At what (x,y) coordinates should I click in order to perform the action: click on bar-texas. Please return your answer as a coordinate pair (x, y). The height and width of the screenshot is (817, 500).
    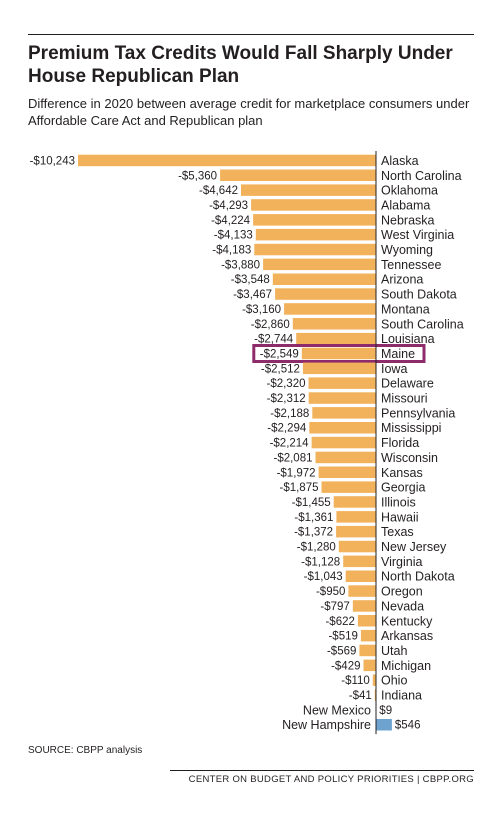
    Looking at the image, I should click on (356, 531).